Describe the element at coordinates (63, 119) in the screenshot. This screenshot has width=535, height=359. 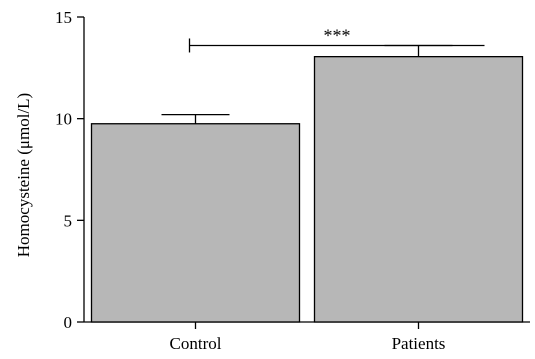
I see `y-tick-label: 10` at that location.